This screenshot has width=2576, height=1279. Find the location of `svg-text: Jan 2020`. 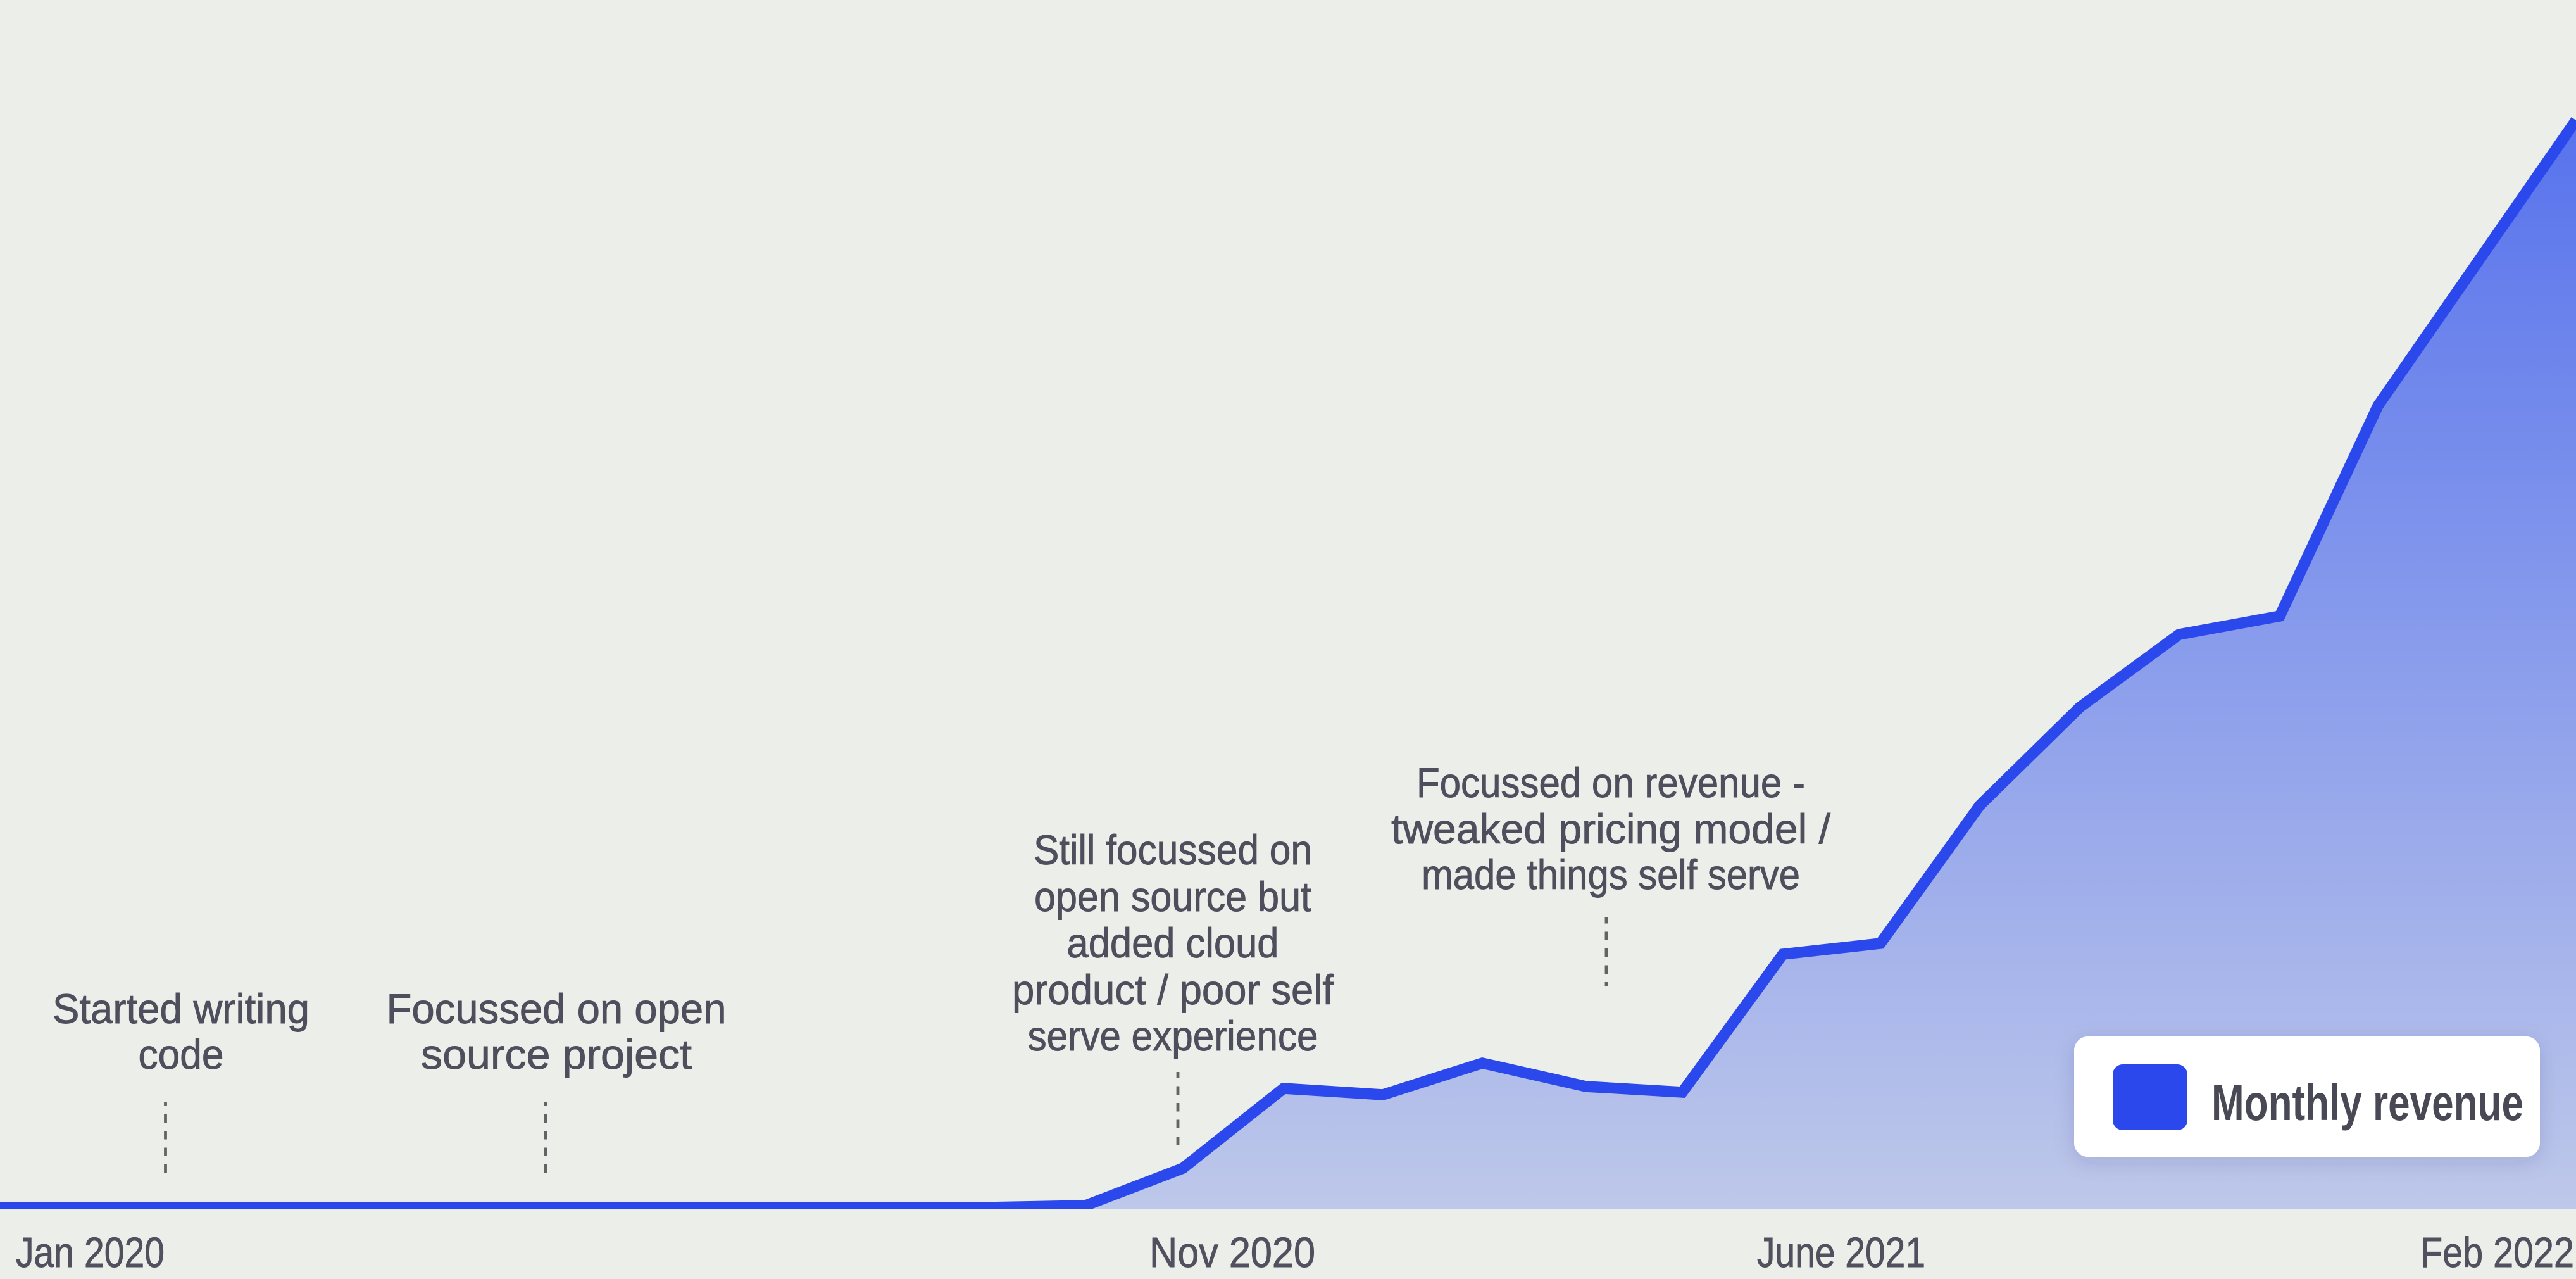

svg-text: Jan 2020 is located at coordinates (91, 1252).